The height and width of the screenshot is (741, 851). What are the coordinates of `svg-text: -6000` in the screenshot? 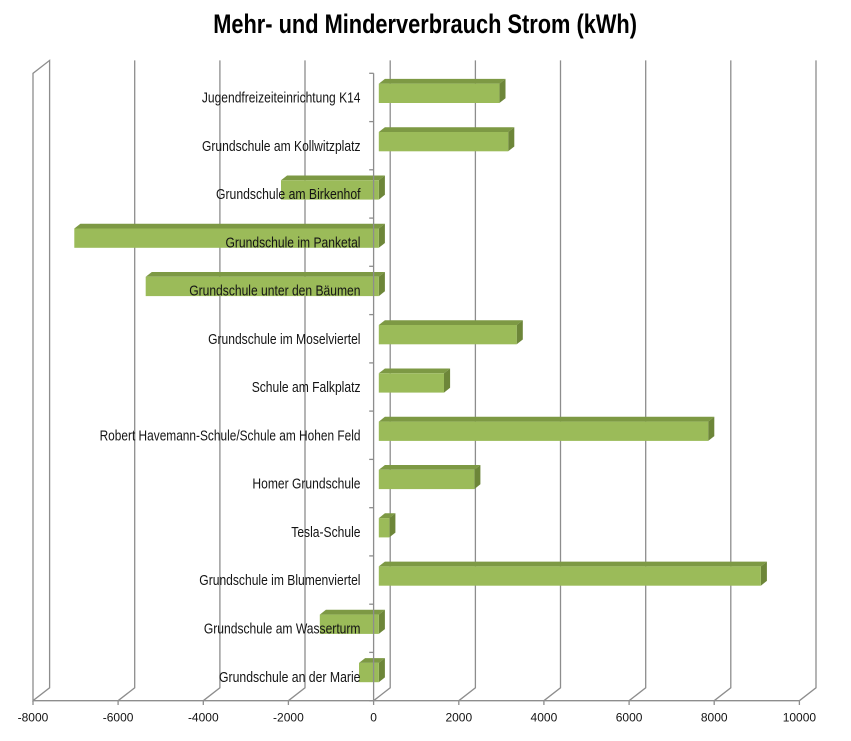 It's located at (118, 717).